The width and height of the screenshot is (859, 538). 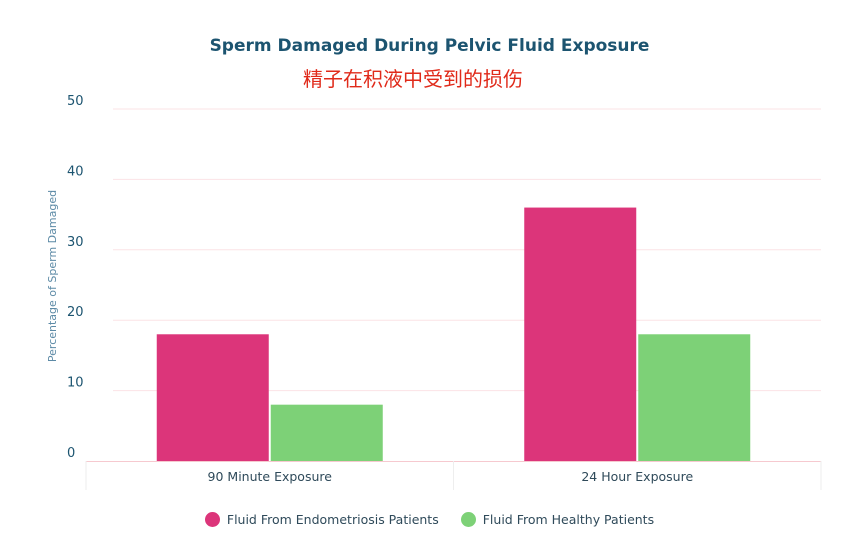 I want to click on legend-label-endometriosis: Fluid From Endometriosis Patients, so click(x=332, y=519).